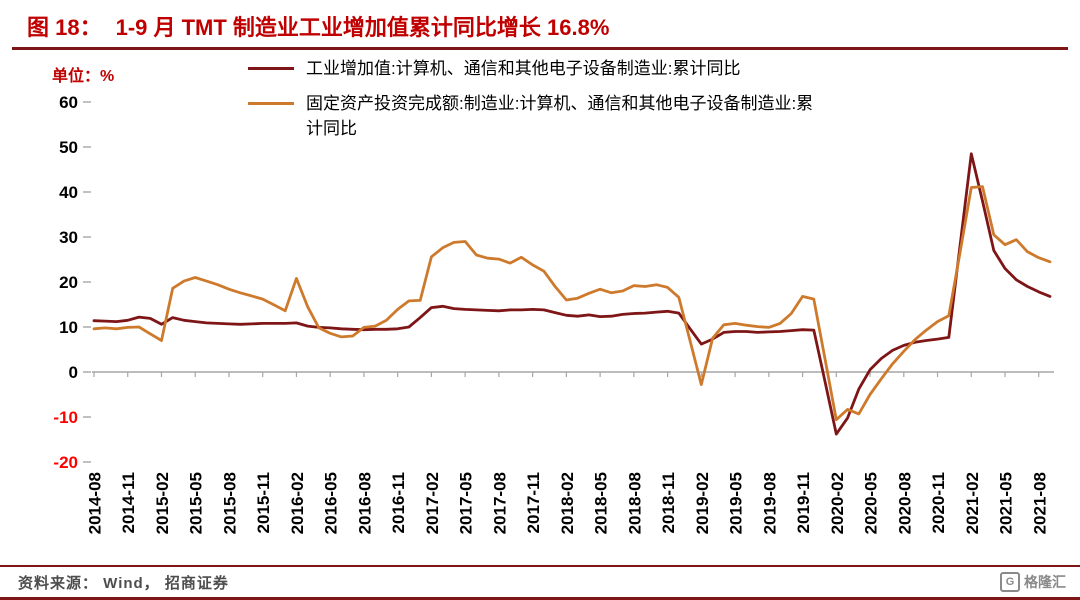 This screenshot has width=1080, height=600. What do you see at coordinates (123, 583) in the screenshot?
I see `data-source: 资料来源： Wind， 招商证券` at bounding box center [123, 583].